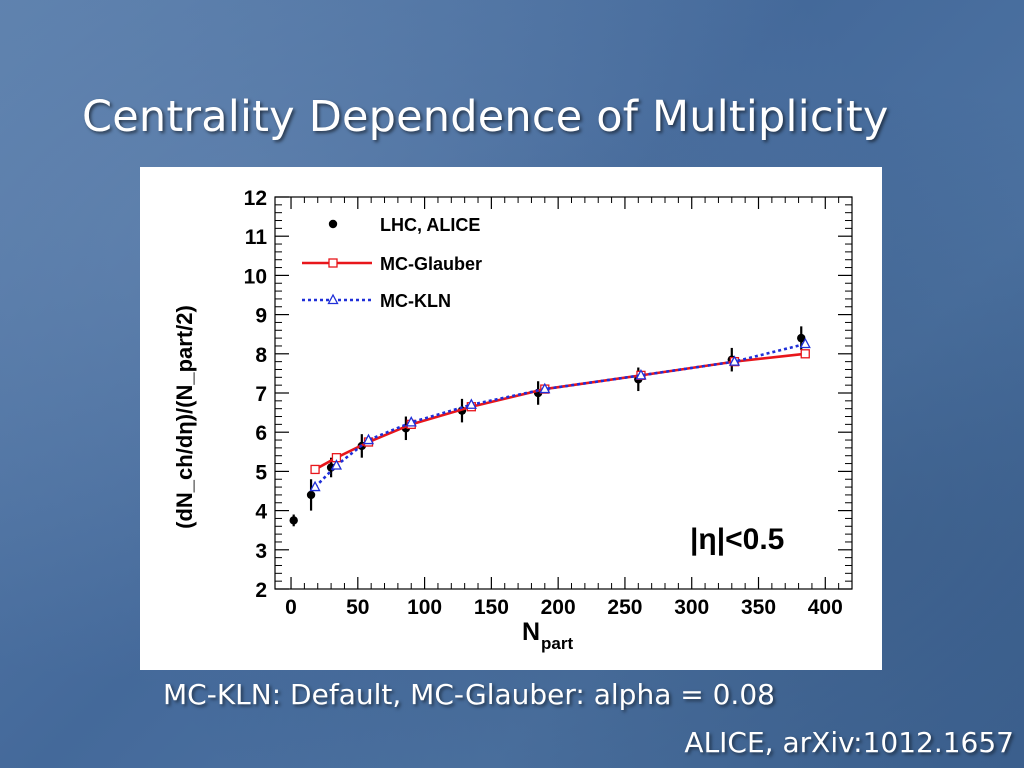 The image size is (1024, 768). What do you see at coordinates (261, 590) in the screenshot?
I see `y-tick-label: 2` at bounding box center [261, 590].